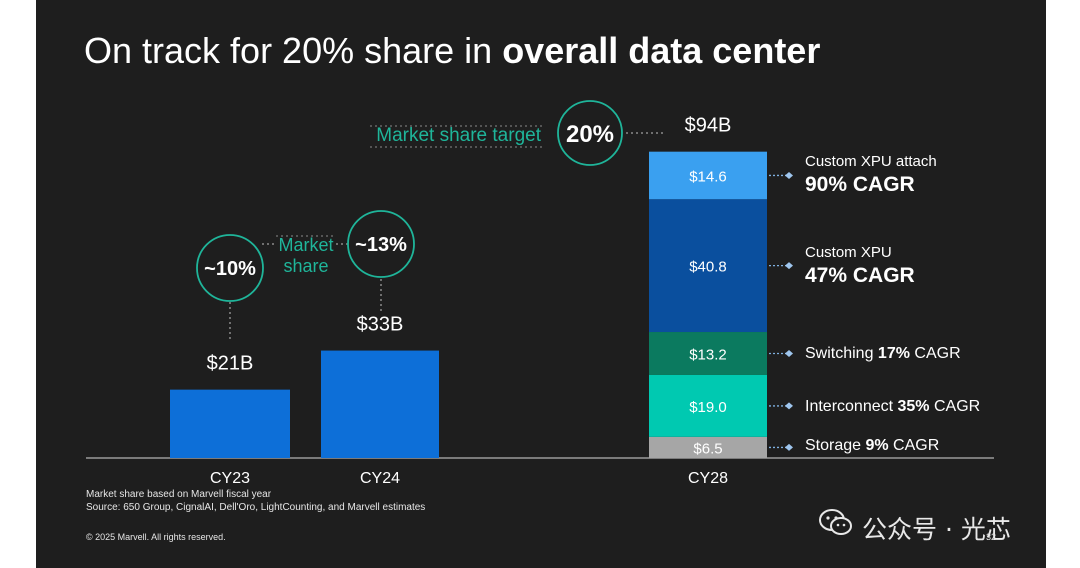 The width and height of the screenshot is (1080, 568). I want to click on legend-interconnect-suffix: CAGR, so click(955, 406).